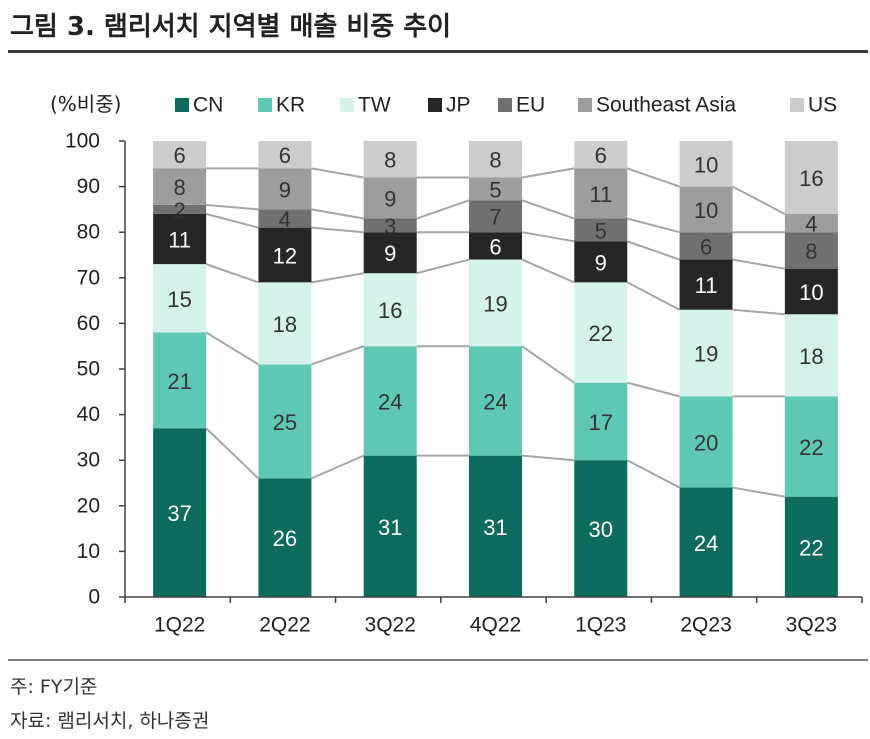 The image size is (870, 739). What do you see at coordinates (706, 246) in the screenshot?
I see `data-label-eu-2q23: 6` at bounding box center [706, 246].